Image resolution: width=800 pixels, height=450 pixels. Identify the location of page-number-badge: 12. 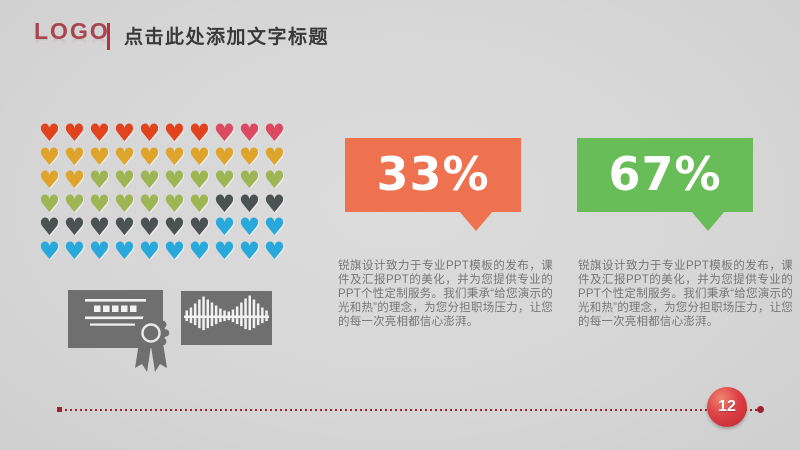
(727, 407).